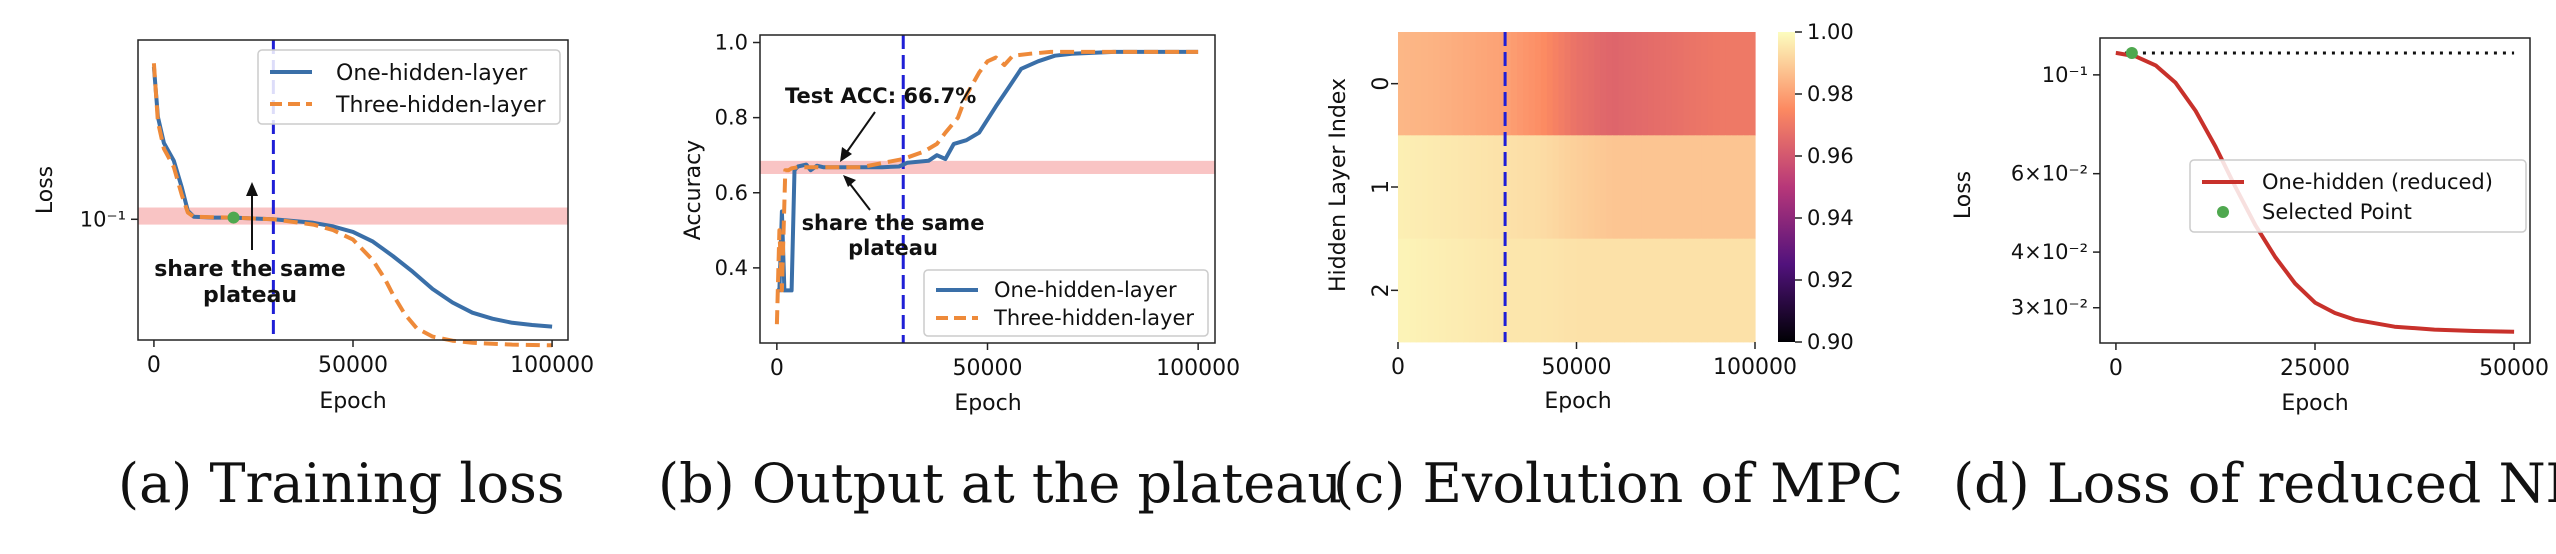 This screenshot has height=554, width=2556. Describe the element at coordinates (1085, 290) in the screenshot. I see `legend-label-one-hidden: One-hidden-layer` at that location.